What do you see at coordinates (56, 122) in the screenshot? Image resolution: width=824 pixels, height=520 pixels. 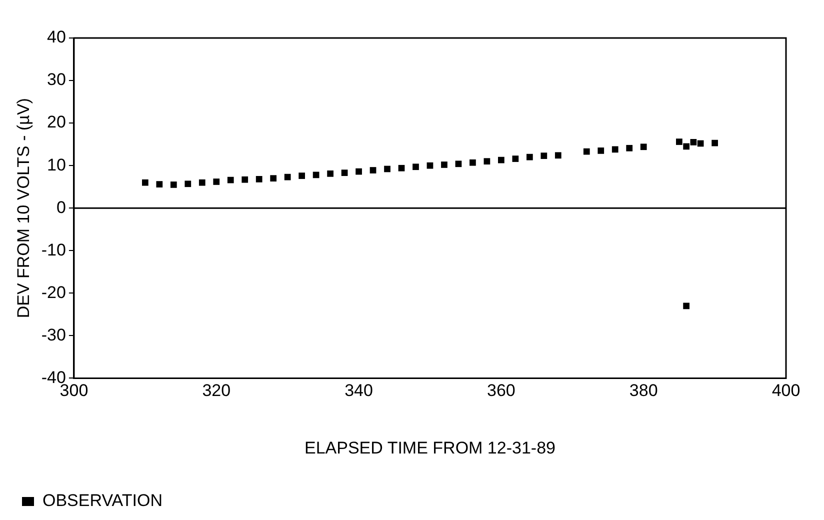 I see `y-tick-label: 20` at bounding box center [56, 122].